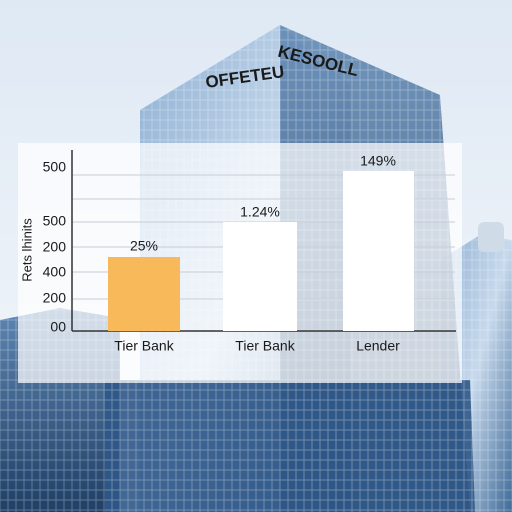 The image size is (512, 512). What do you see at coordinates (260, 212) in the screenshot?
I see `value-label: 1.24%` at bounding box center [260, 212].